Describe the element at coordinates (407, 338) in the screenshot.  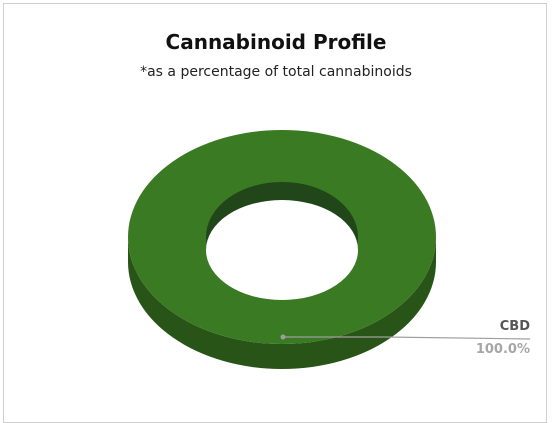
I see `slice-leader-line` at that location.